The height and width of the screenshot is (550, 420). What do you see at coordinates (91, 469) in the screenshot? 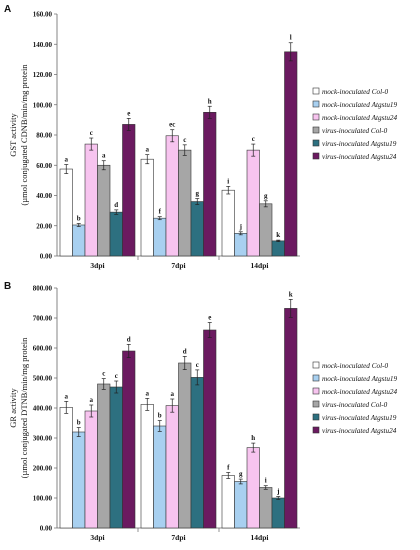
I see `bar-b-3dpi-s2` at bounding box center [91, 469].